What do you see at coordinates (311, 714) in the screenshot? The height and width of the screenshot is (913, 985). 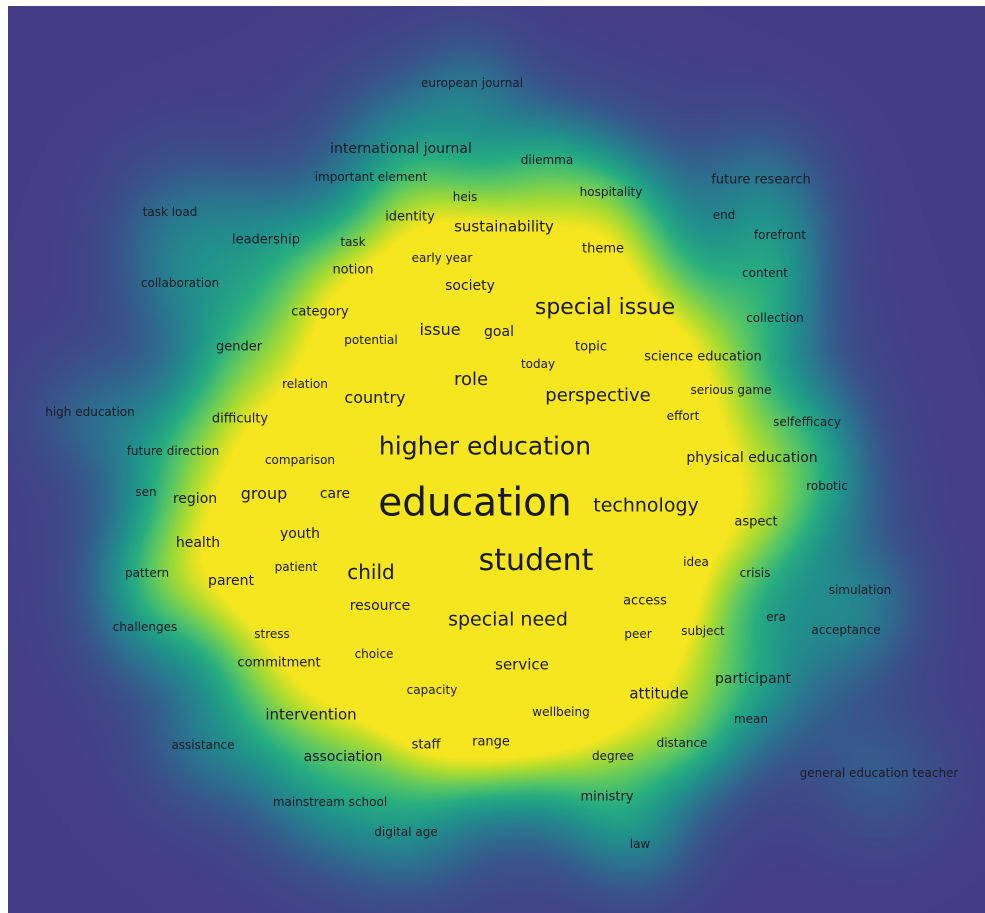 I see `term-intervention: intervention` at bounding box center [311, 714].